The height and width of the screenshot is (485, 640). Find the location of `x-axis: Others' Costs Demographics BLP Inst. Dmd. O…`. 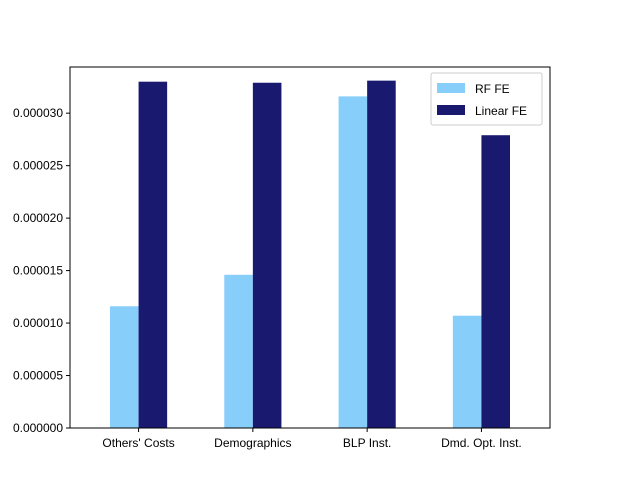

x-axis: Others' Costs Demographics BLP Inst. Dmd. O… is located at coordinates (312, 439).